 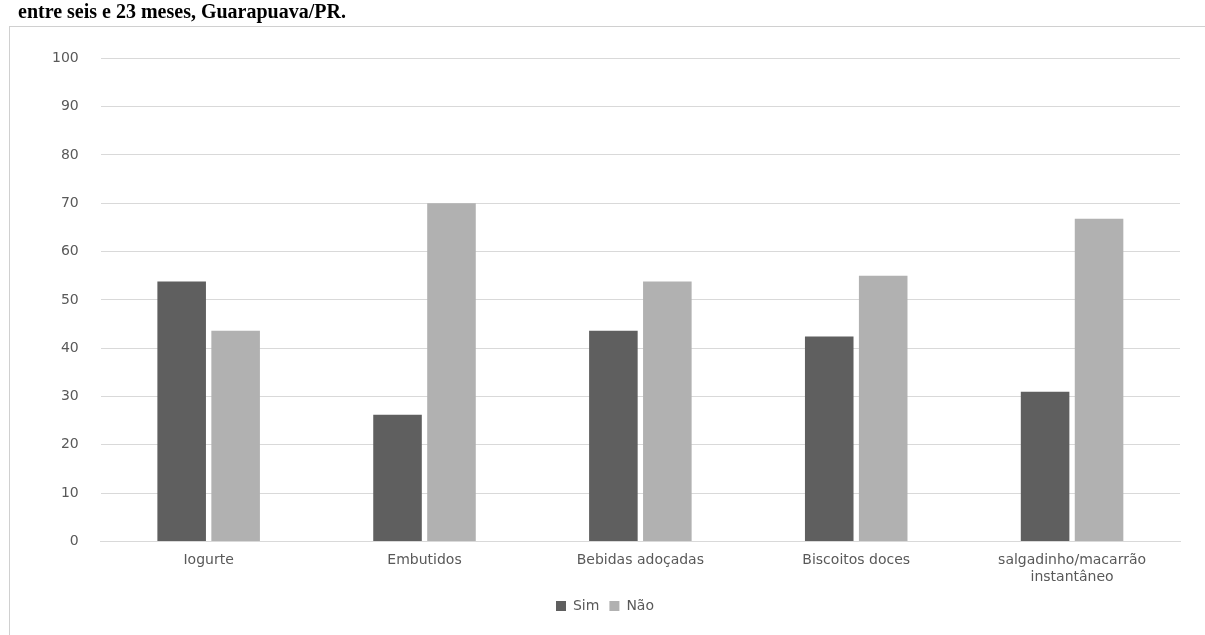 What do you see at coordinates (69, 201) in the screenshot?
I see `y-tick-label: 70` at bounding box center [69, 201].